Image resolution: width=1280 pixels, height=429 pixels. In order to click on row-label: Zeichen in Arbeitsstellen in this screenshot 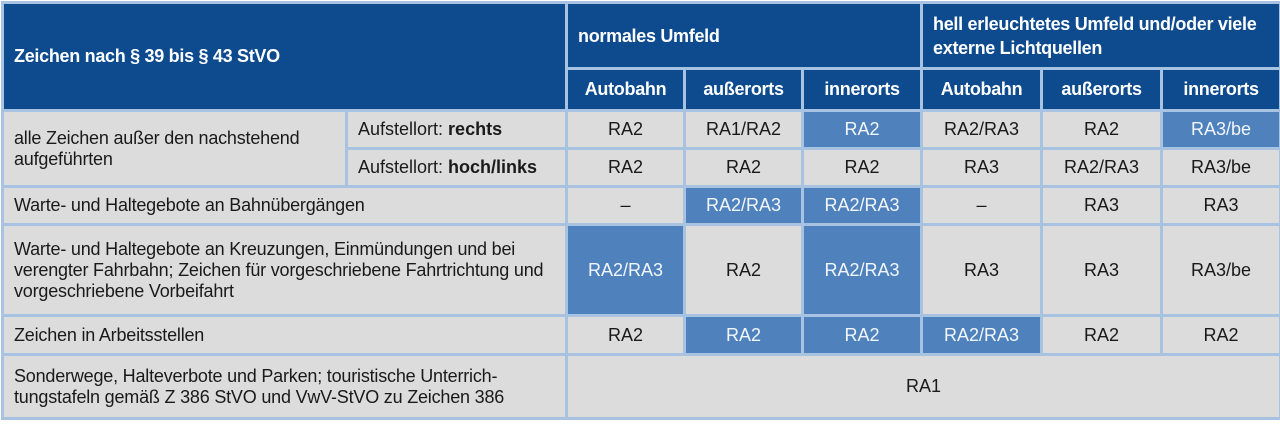, I will do `click(285, 335)`.